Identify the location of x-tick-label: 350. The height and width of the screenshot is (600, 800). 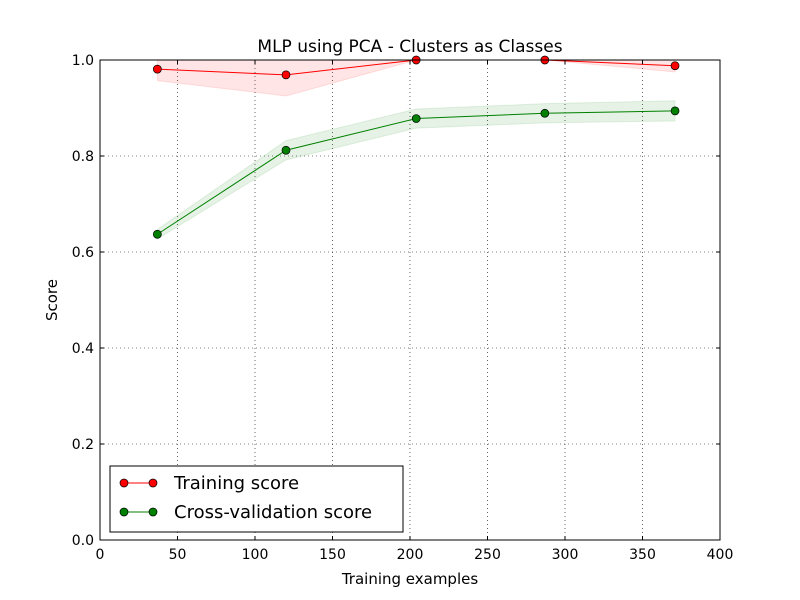
(642, 555).